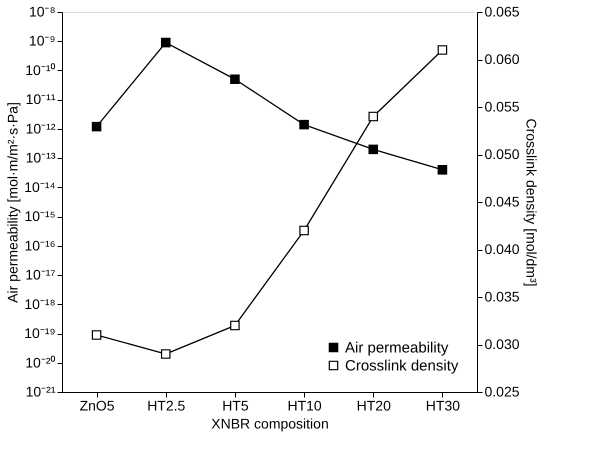 This screenshot has width=607, height=469. I want to click on x-axis-title: XNBR composition, so click(270, 424).